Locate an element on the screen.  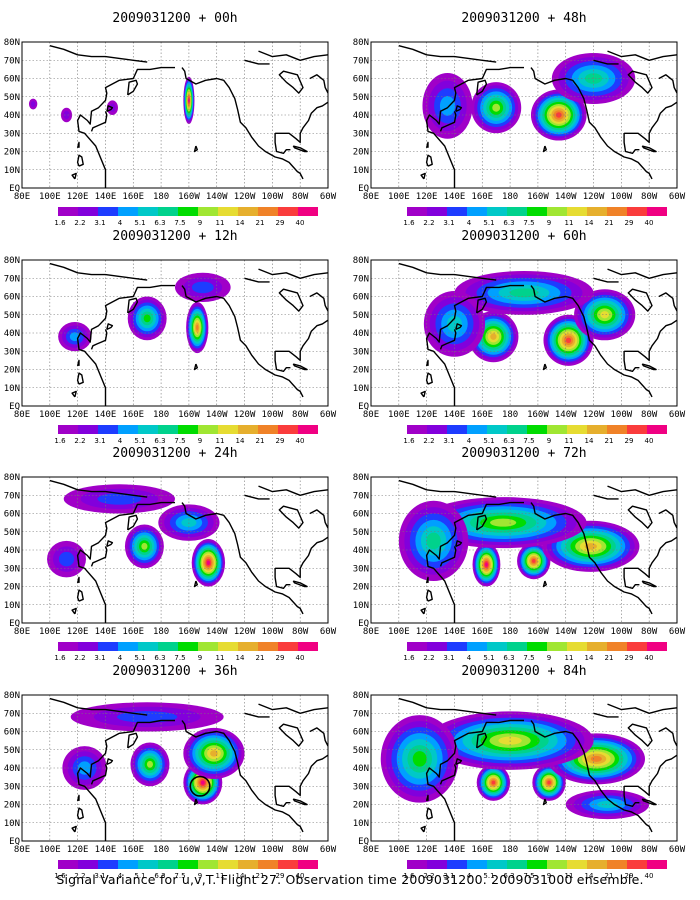
y-tick-label: 30N is located at coordinates (12, 787).